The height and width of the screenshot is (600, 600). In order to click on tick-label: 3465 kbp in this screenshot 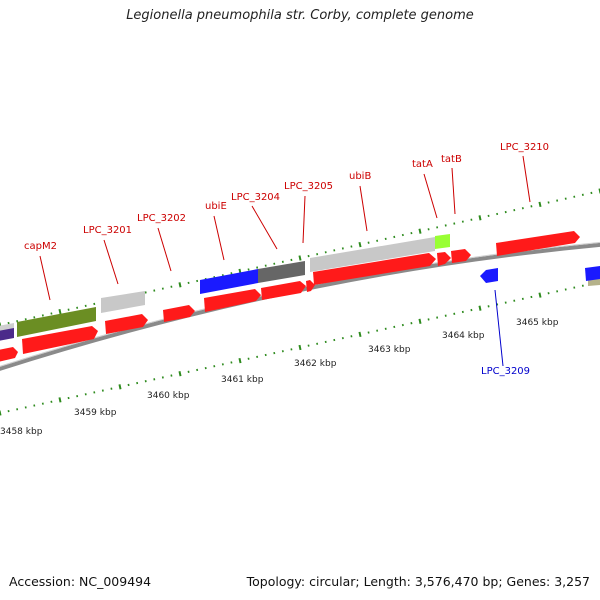, I will do `click(537, 323)`.